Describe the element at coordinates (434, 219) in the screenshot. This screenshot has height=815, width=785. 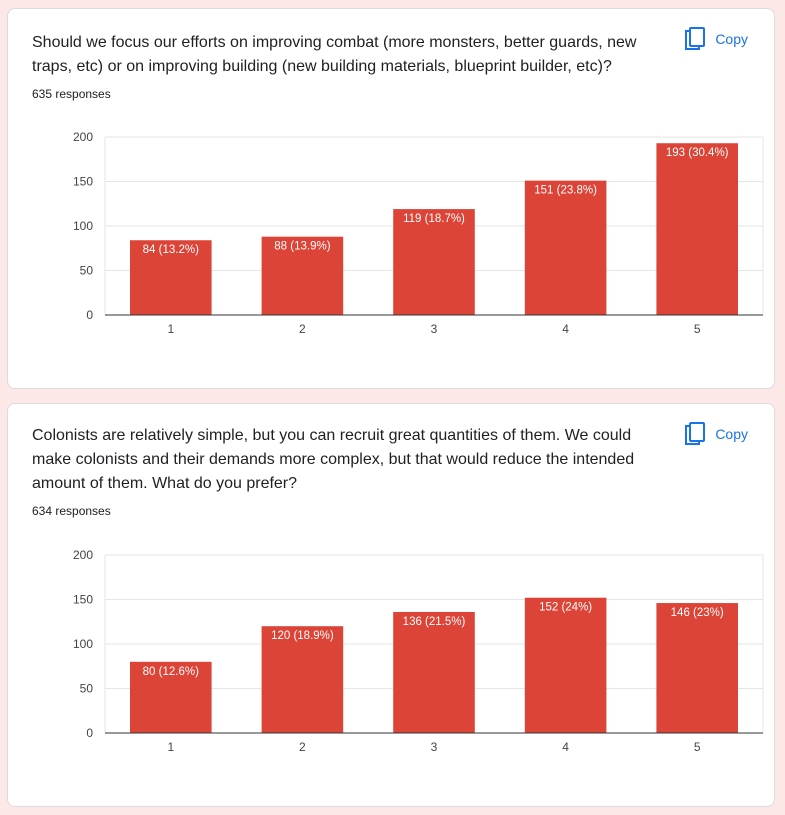
I see `data-label: 119 (18.7%)` at that location.